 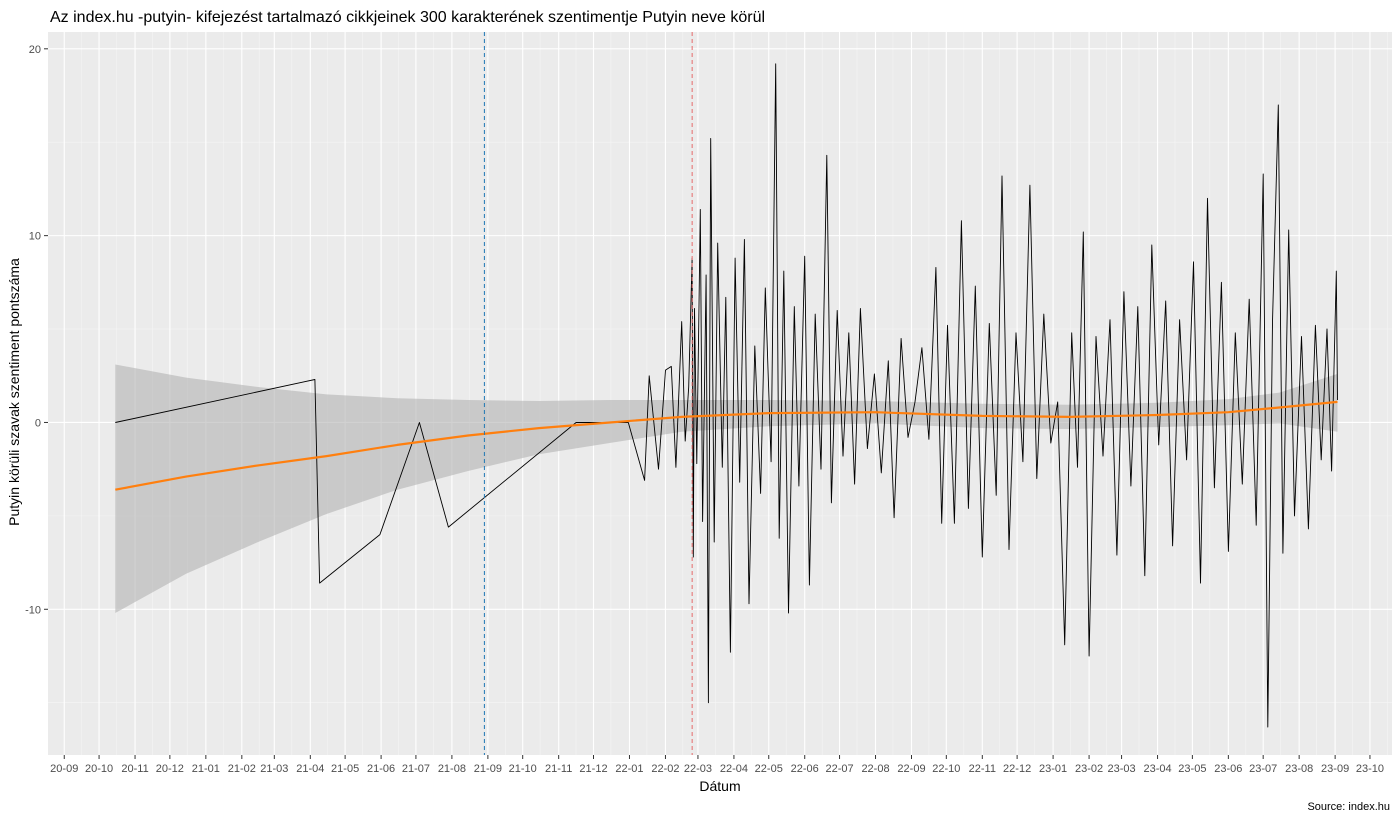 I want to click on x-tick-label: 21-04, so click(x=310, y=769).